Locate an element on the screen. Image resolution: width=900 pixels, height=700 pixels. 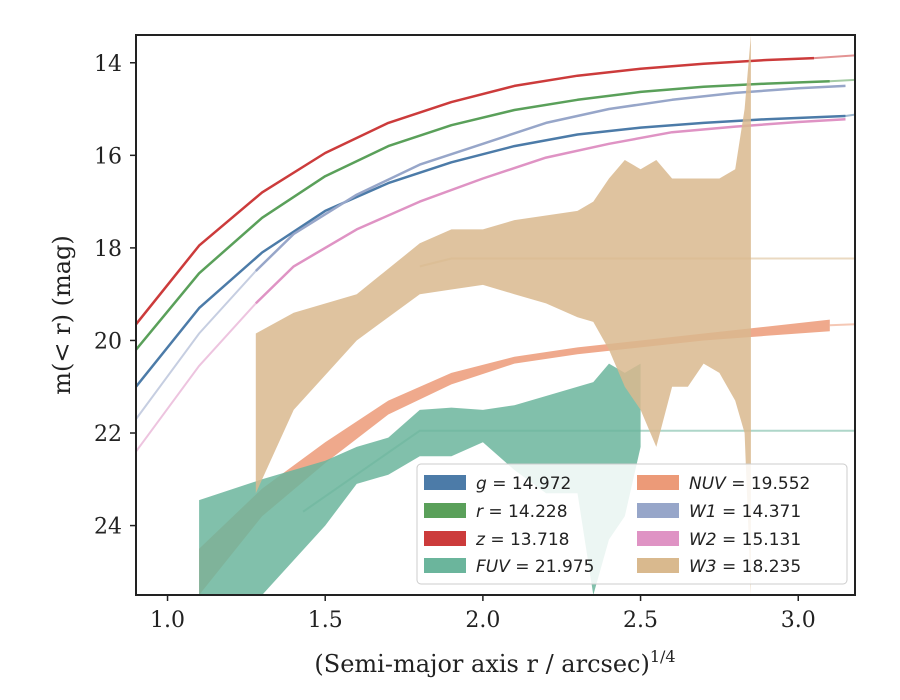
series-w2-model is located at coordinates (196, 377).